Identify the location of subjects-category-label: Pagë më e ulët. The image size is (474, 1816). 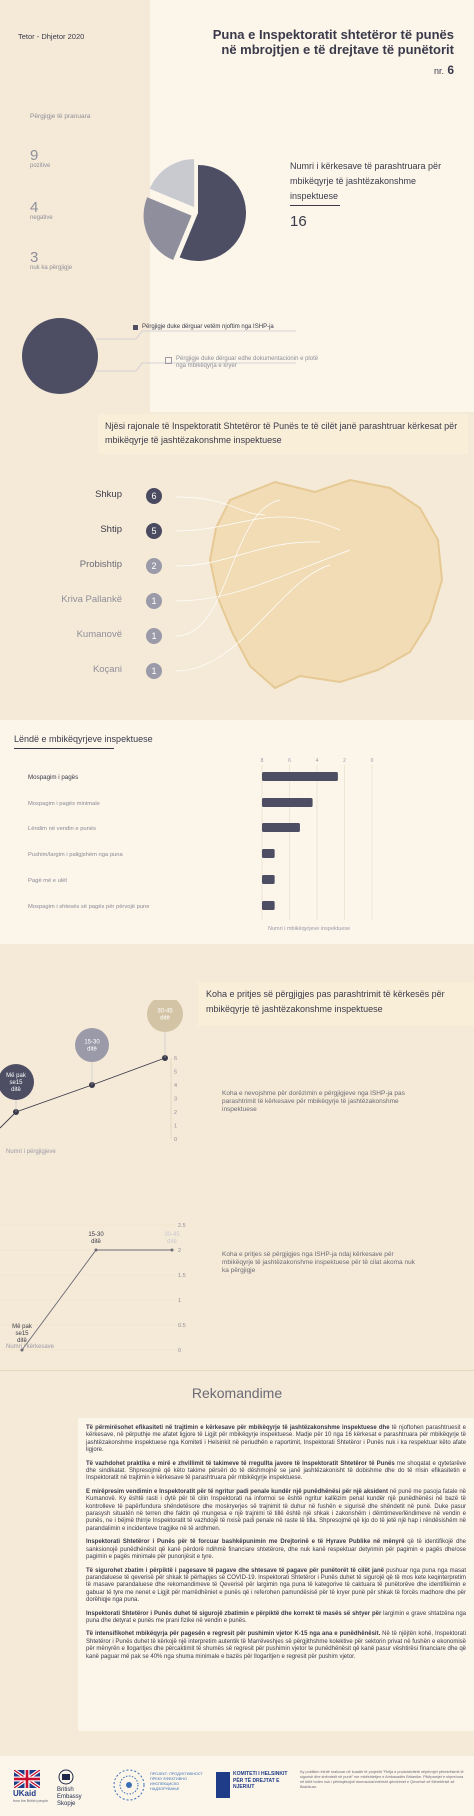
(47, 881).